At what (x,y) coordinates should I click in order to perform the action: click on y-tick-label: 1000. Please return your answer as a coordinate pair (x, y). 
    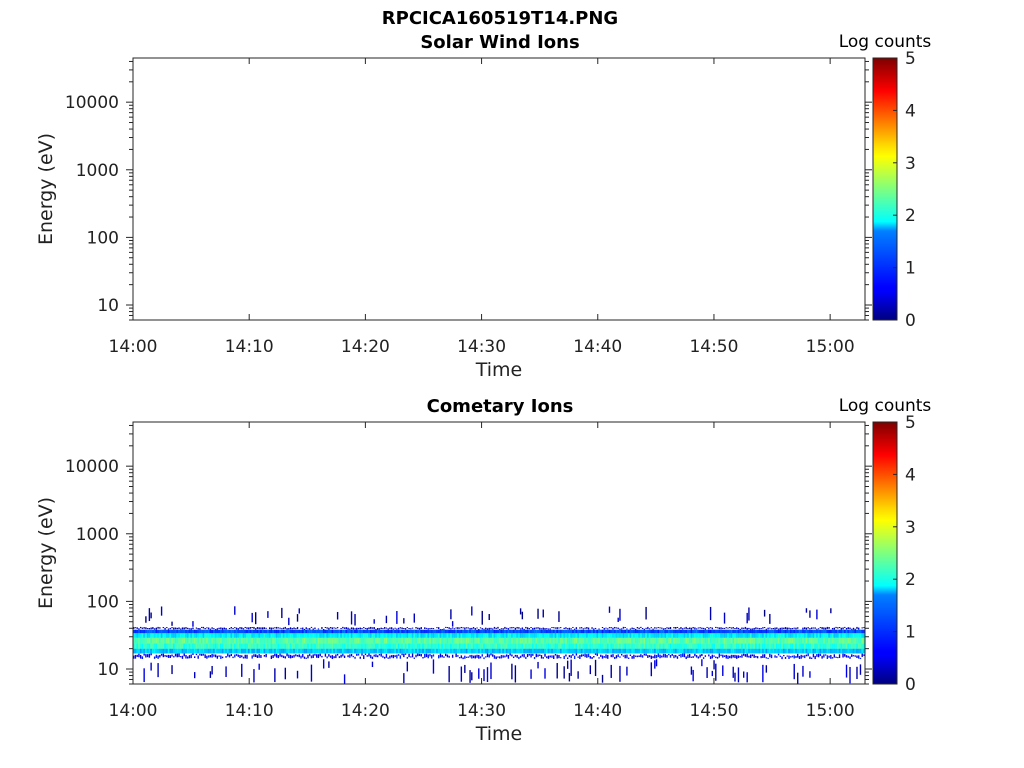
    Looking at the image, I should click on (97, 171).